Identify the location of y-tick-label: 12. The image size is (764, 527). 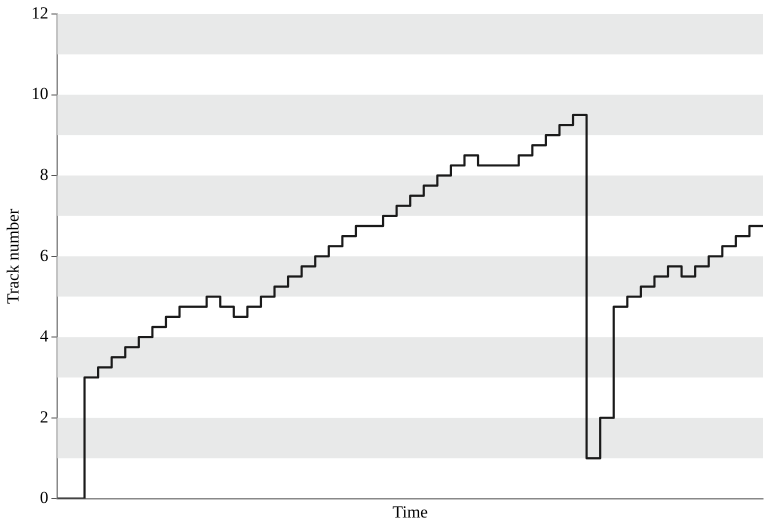
(39, 12).